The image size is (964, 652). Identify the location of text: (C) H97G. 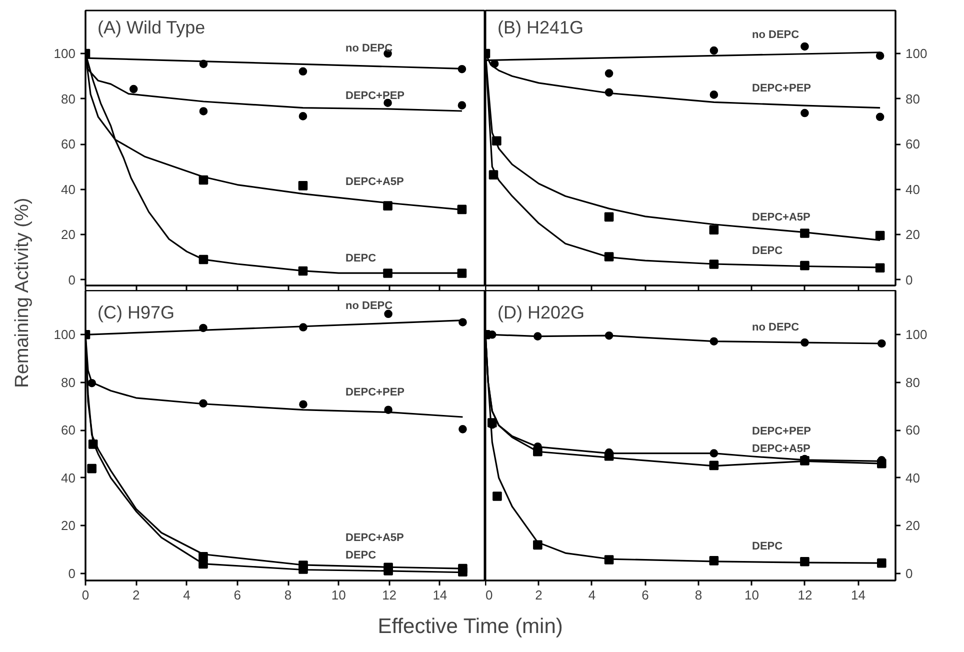
(136, 312).